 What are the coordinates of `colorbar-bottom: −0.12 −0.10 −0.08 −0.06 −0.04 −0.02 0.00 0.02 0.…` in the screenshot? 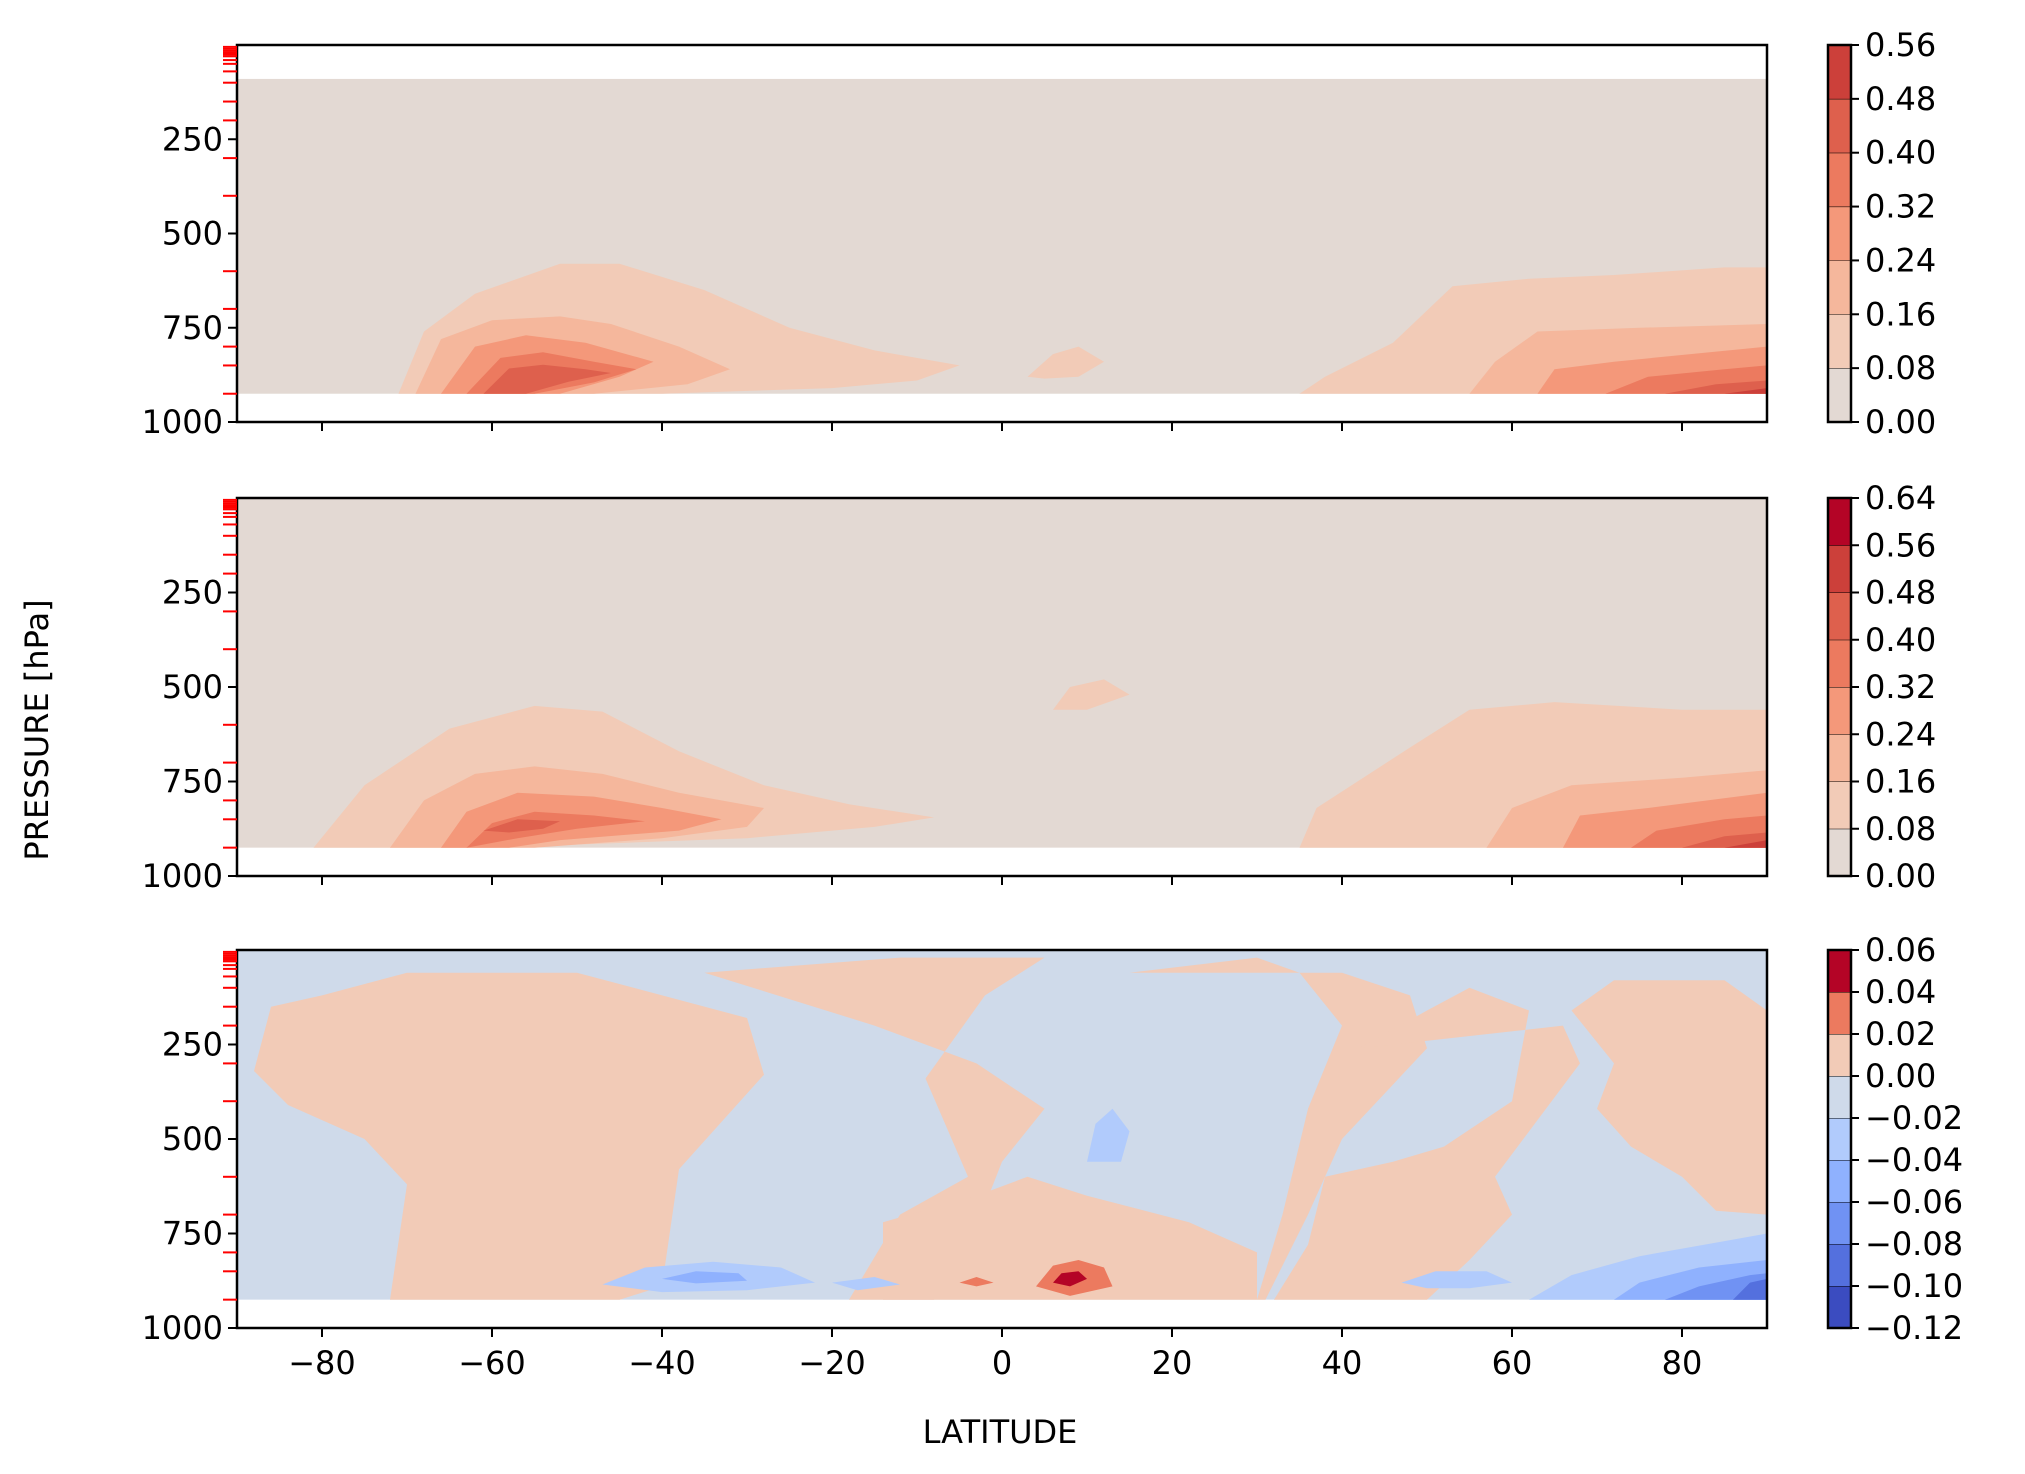 It's located at (1894, 1139).